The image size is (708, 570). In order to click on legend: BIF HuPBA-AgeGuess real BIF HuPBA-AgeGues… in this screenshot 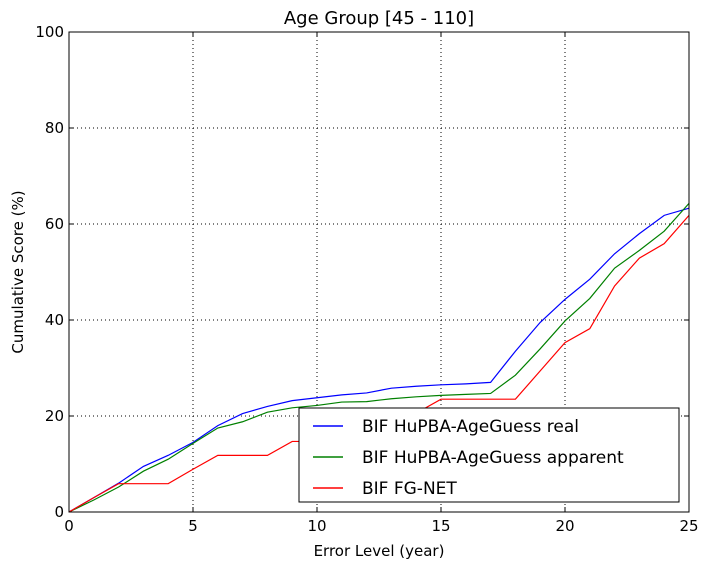, I will do `click(489, 455)`.